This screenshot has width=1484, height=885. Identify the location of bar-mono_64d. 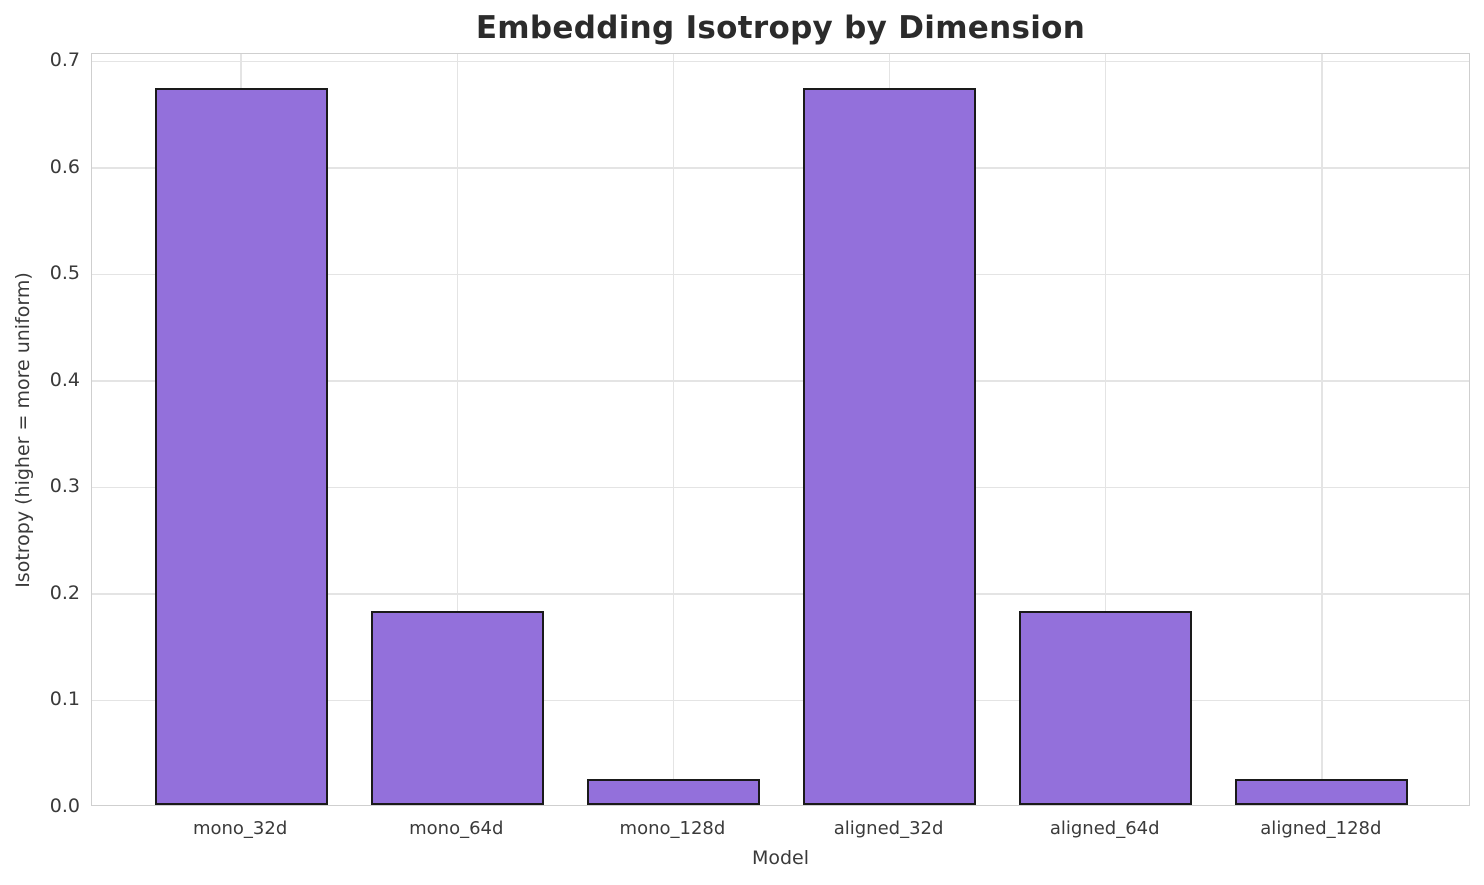
(457, 708).